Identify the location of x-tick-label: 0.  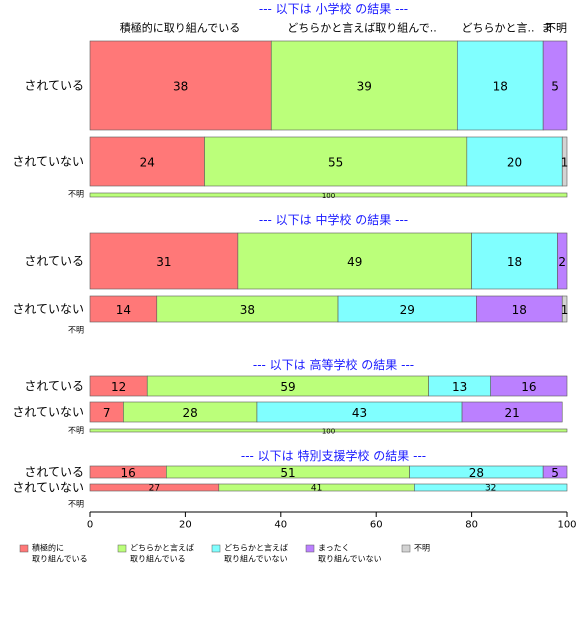
(90, 525).